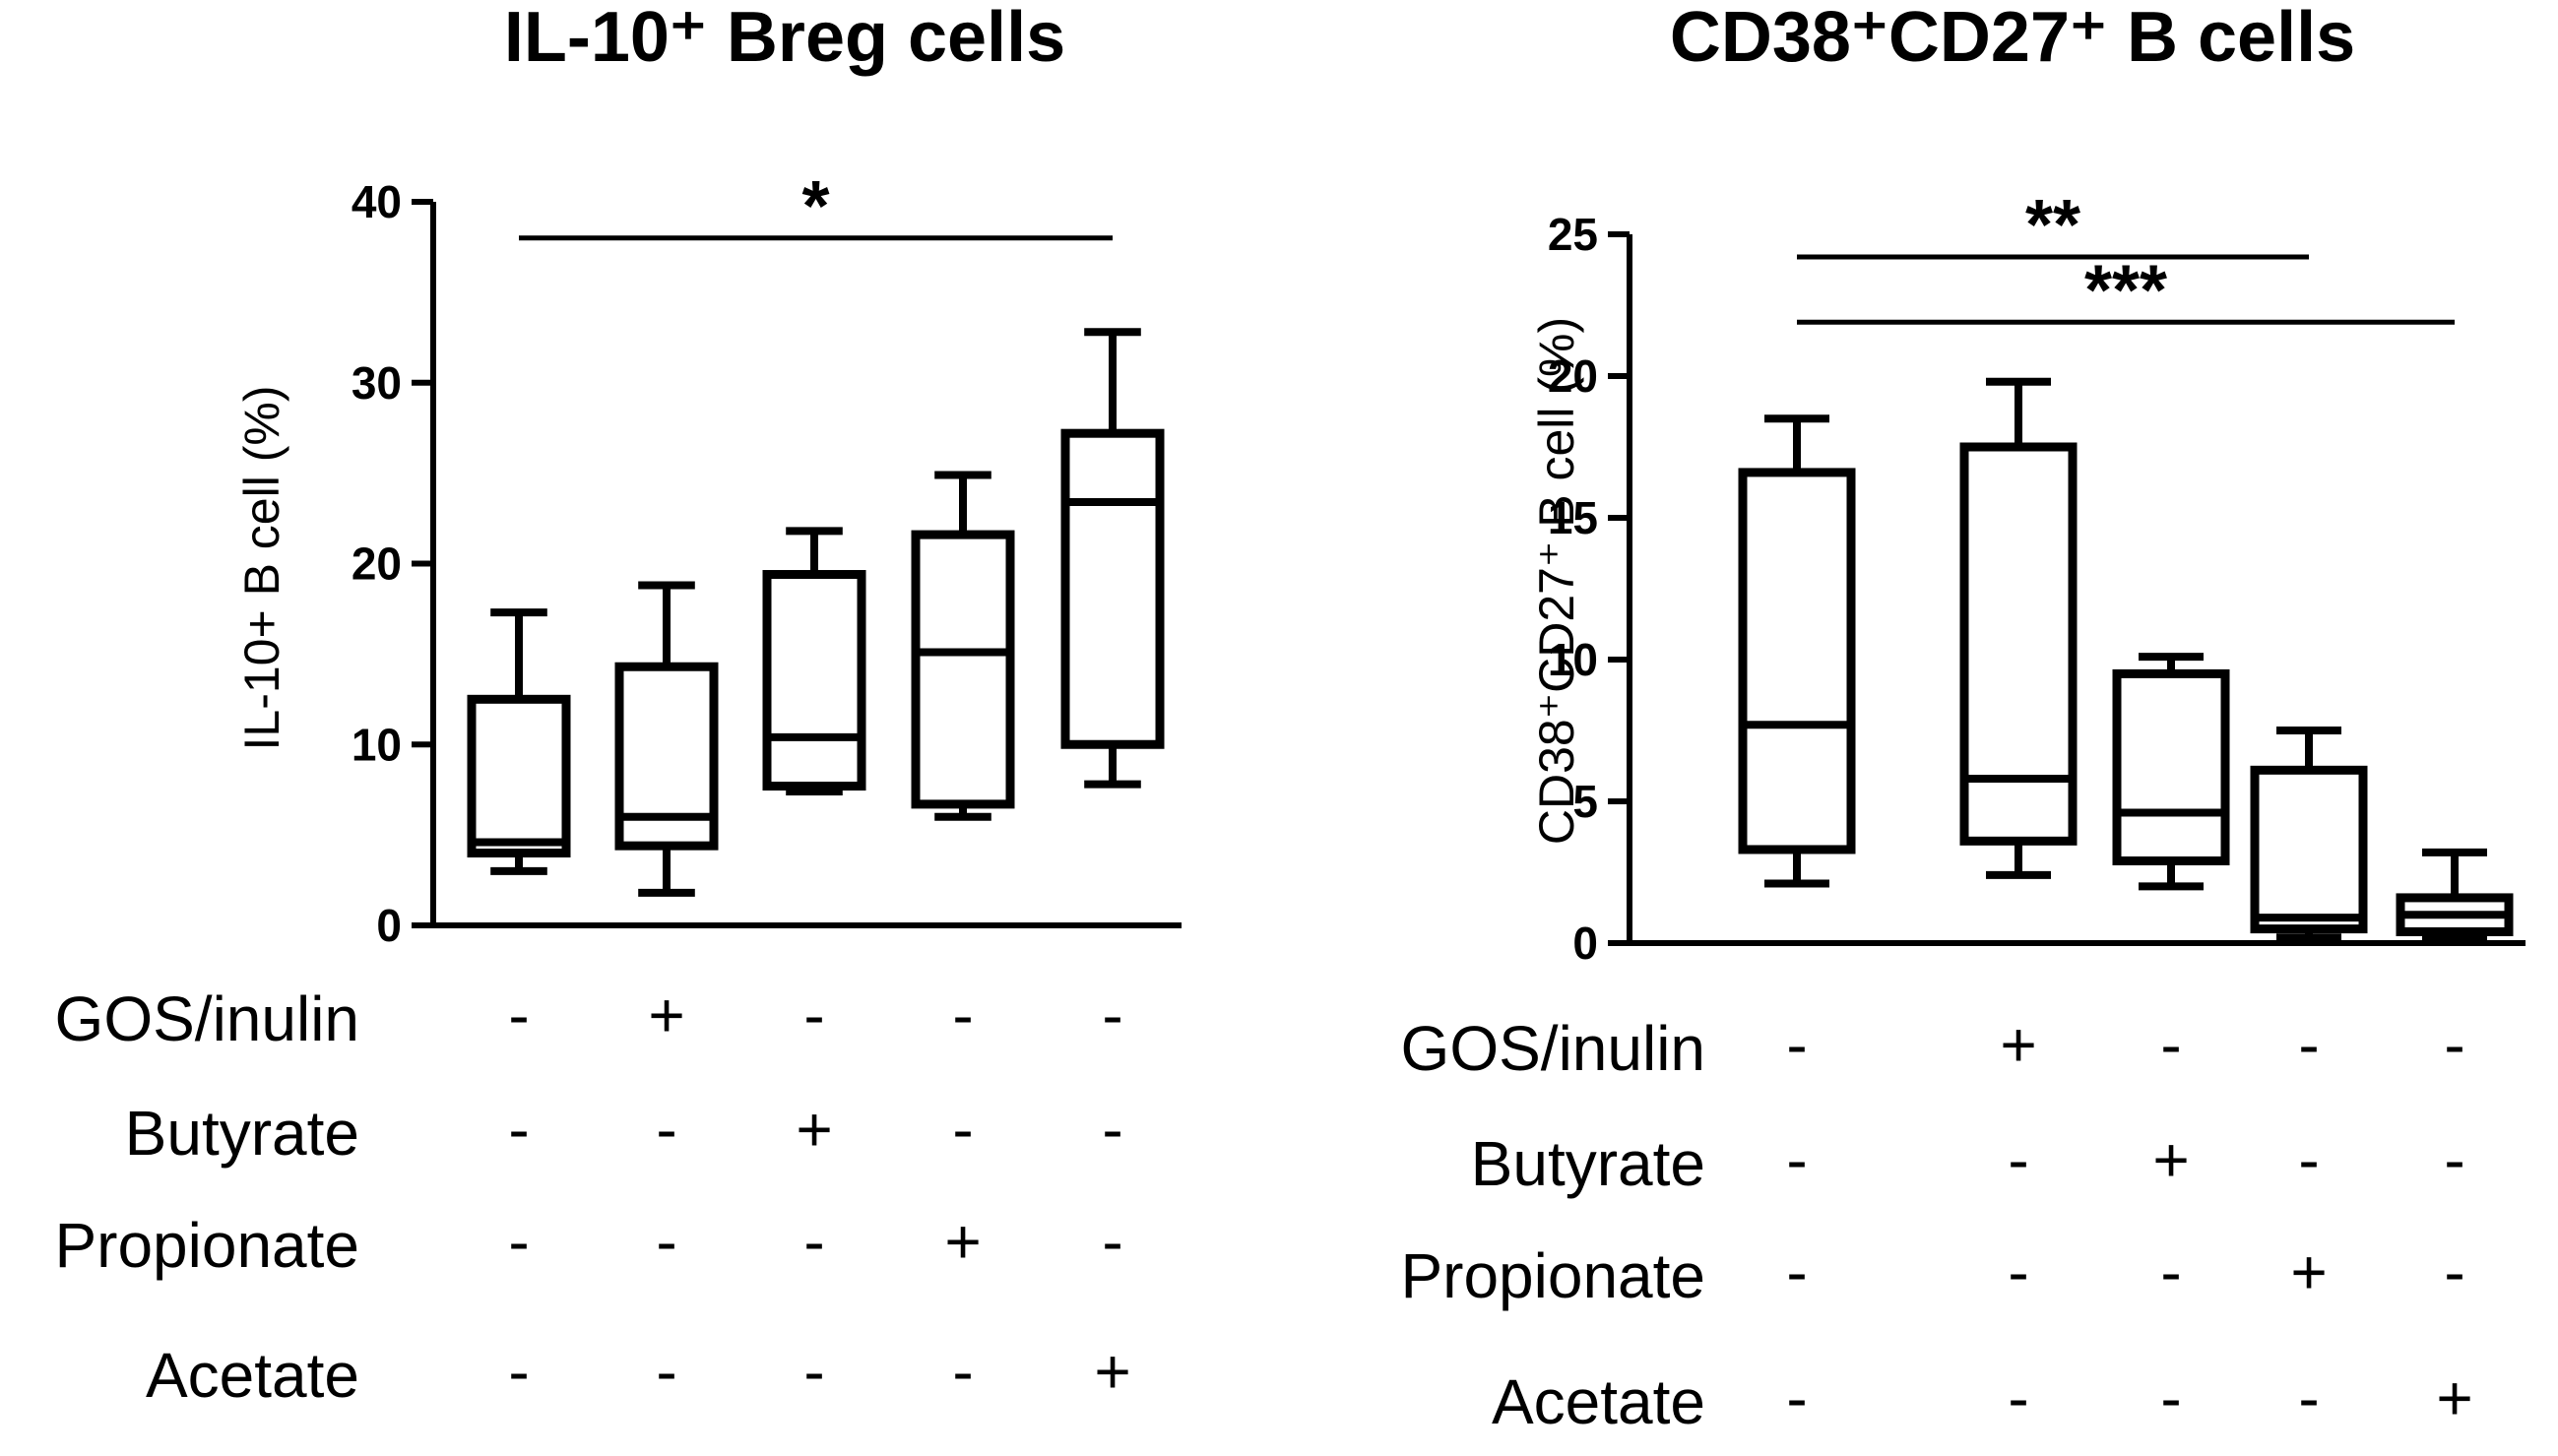 The height and width of the screenshot is (1456, 2558). I want to click on significance-label: **, so click(2052, 225).